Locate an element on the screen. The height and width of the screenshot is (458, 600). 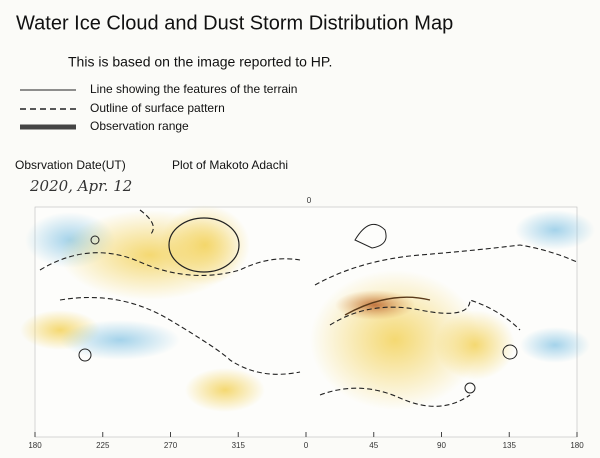
legend-label: Outline of surface pattern is located at coordinates (157, 108).